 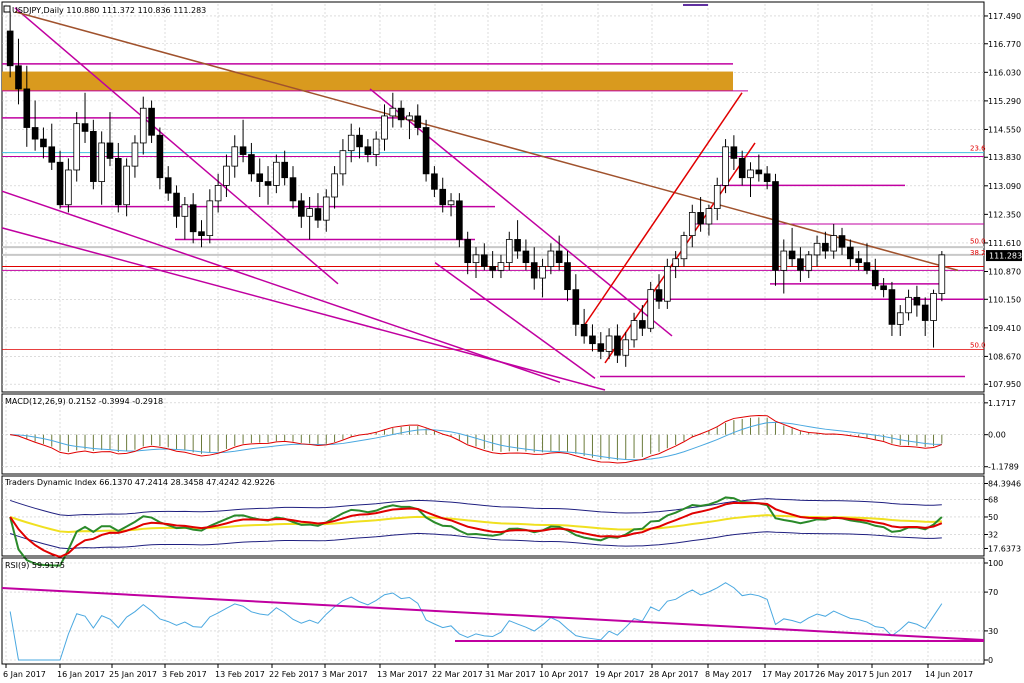 What do you see at coordinates (673, 674) in the screenshot?
I see `time-tick-label: 28 Apr 2017` at bounding box center [673, 674].